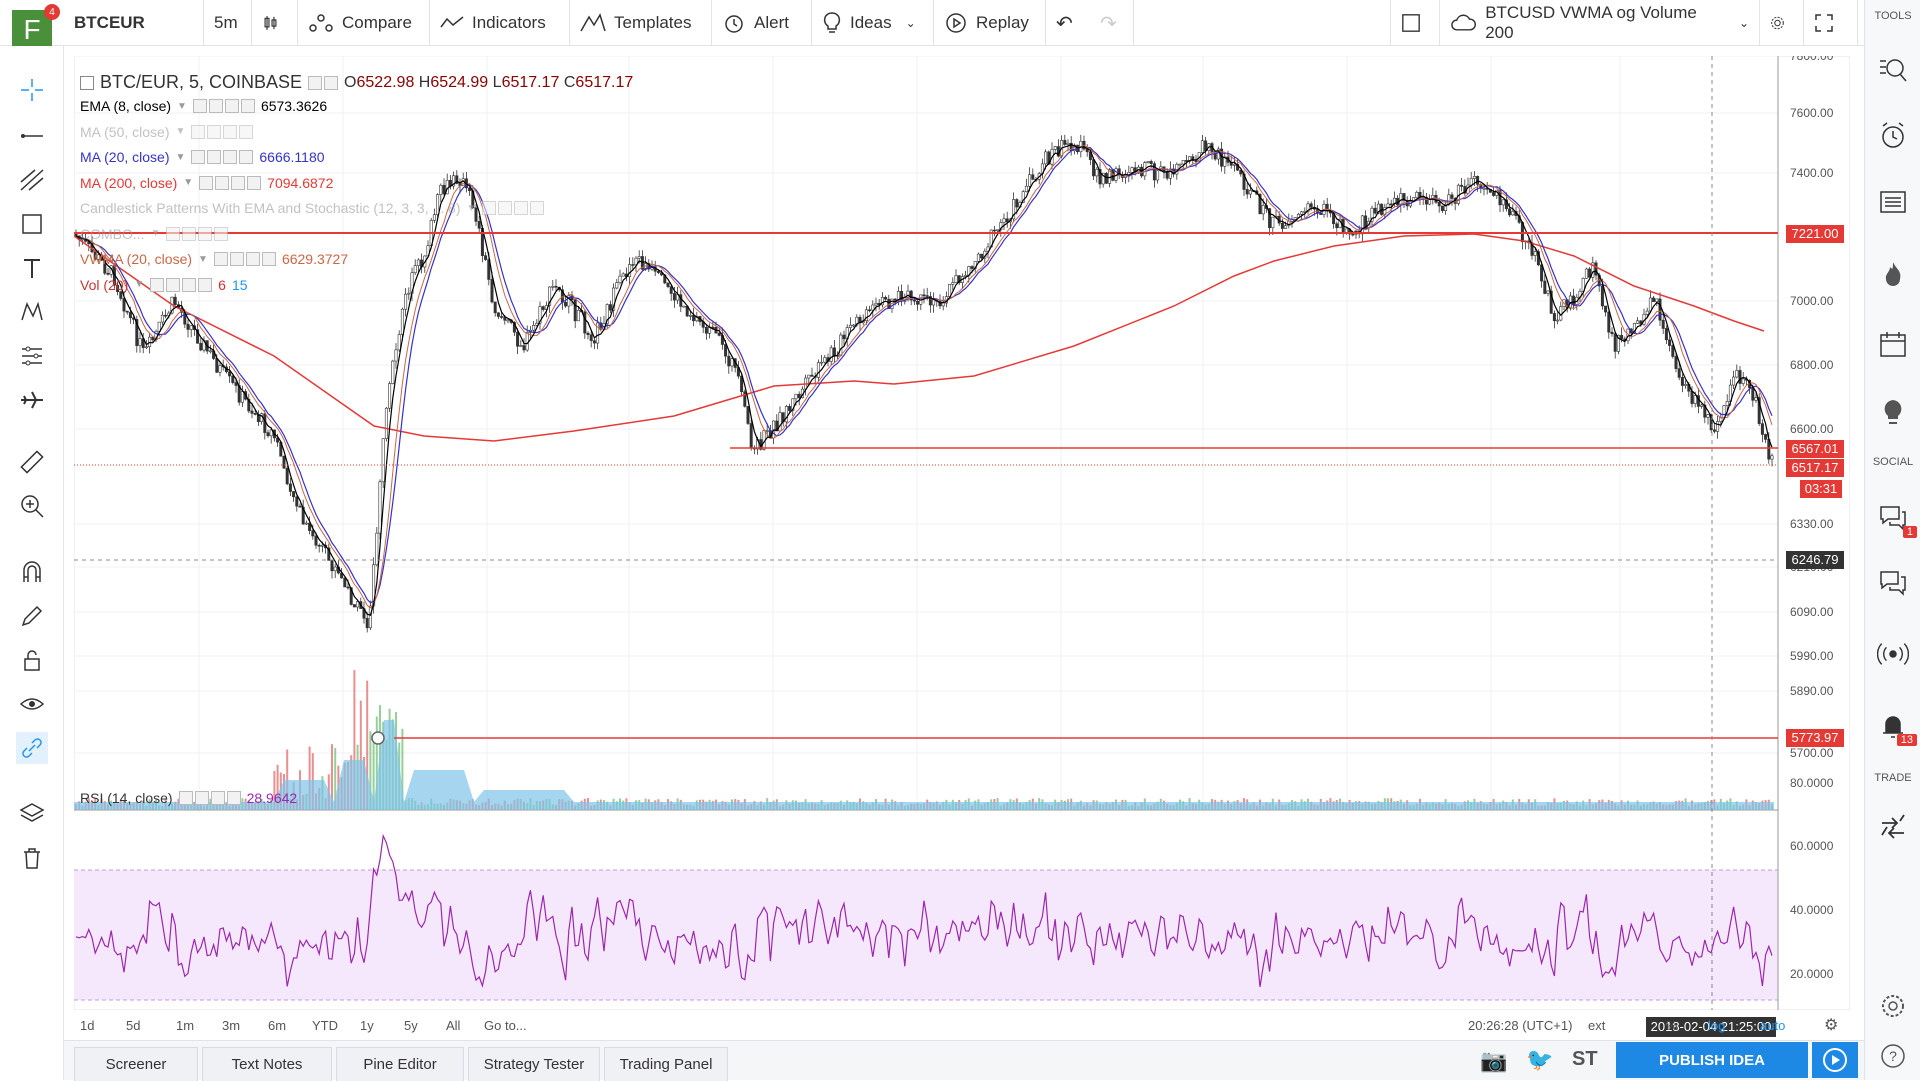  Describe the element at coordinates (32, 180) in the screenshot. I see `fib-tool` at that location.